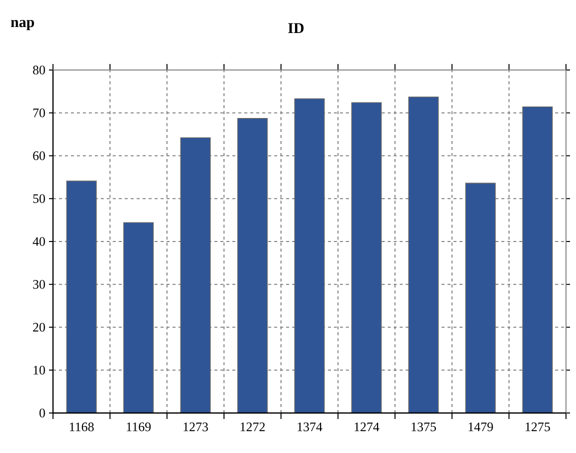  I want to click on x-tick-label: 1169, so click(138, 427).